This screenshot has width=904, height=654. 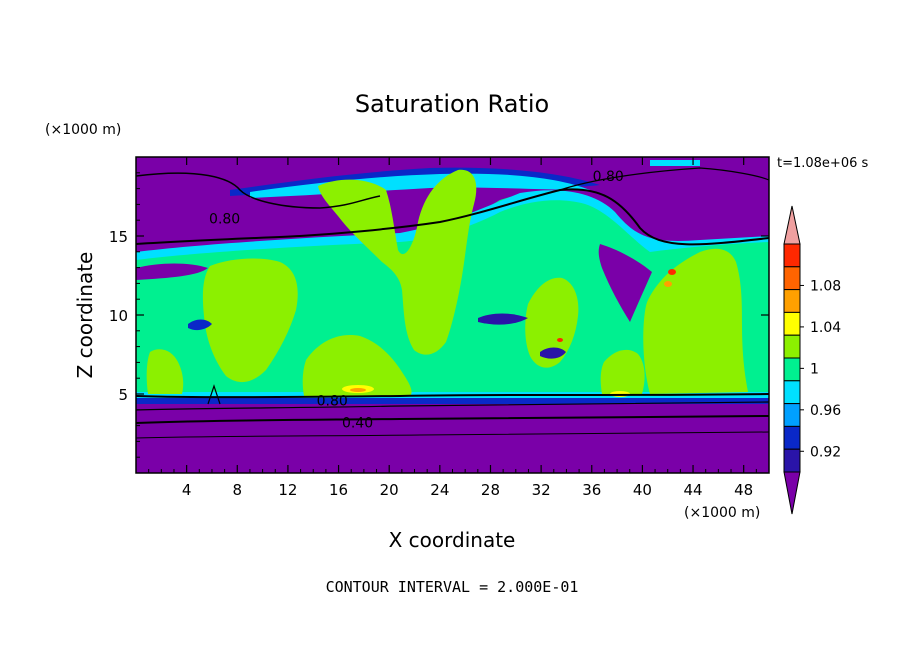 I want to click on field-hotspot-orange, so click(x=358, y=390).